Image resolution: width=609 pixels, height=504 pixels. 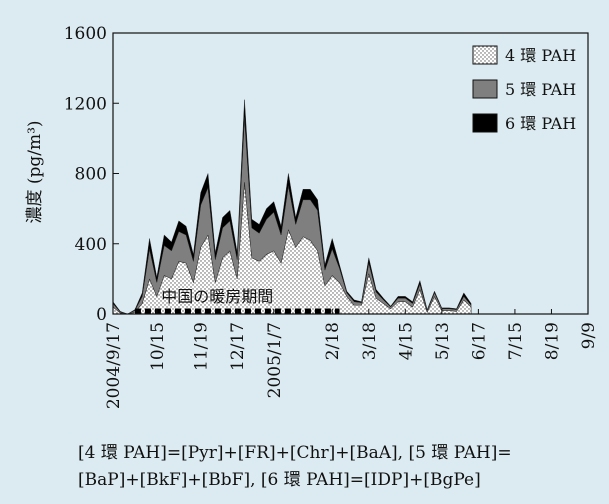 What do you see at coordinates (91, 175) in the screenshot?
I see `y-tick-label: 800` at bounding box center [91, 175].